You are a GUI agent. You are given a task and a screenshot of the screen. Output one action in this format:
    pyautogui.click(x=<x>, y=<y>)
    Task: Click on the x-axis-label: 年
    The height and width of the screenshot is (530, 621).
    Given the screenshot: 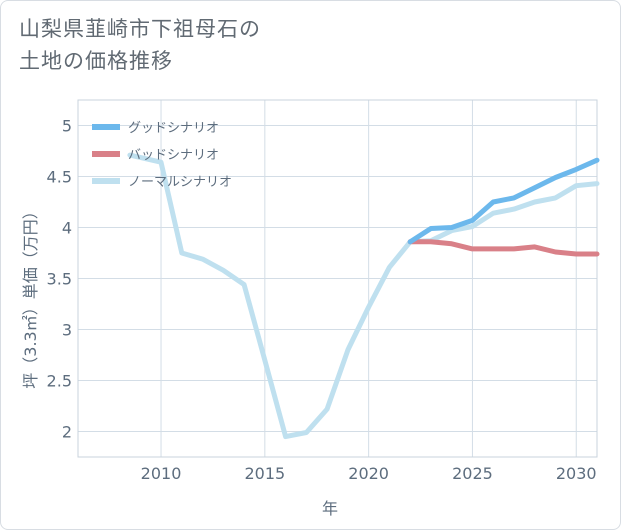 What is the action you would take?
    pyautogui.click(x=330, y=508)
    